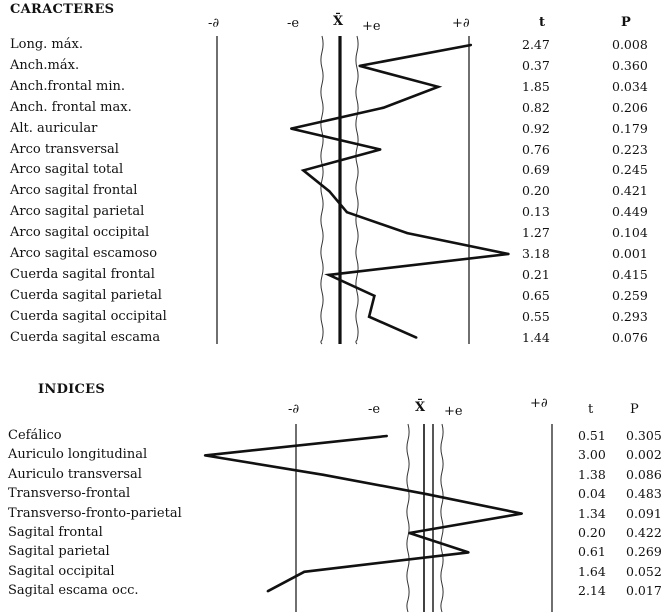  Describe the element at coordinates (35, 435) in the screenshot. I see `row-label: Cefálico` at that location.